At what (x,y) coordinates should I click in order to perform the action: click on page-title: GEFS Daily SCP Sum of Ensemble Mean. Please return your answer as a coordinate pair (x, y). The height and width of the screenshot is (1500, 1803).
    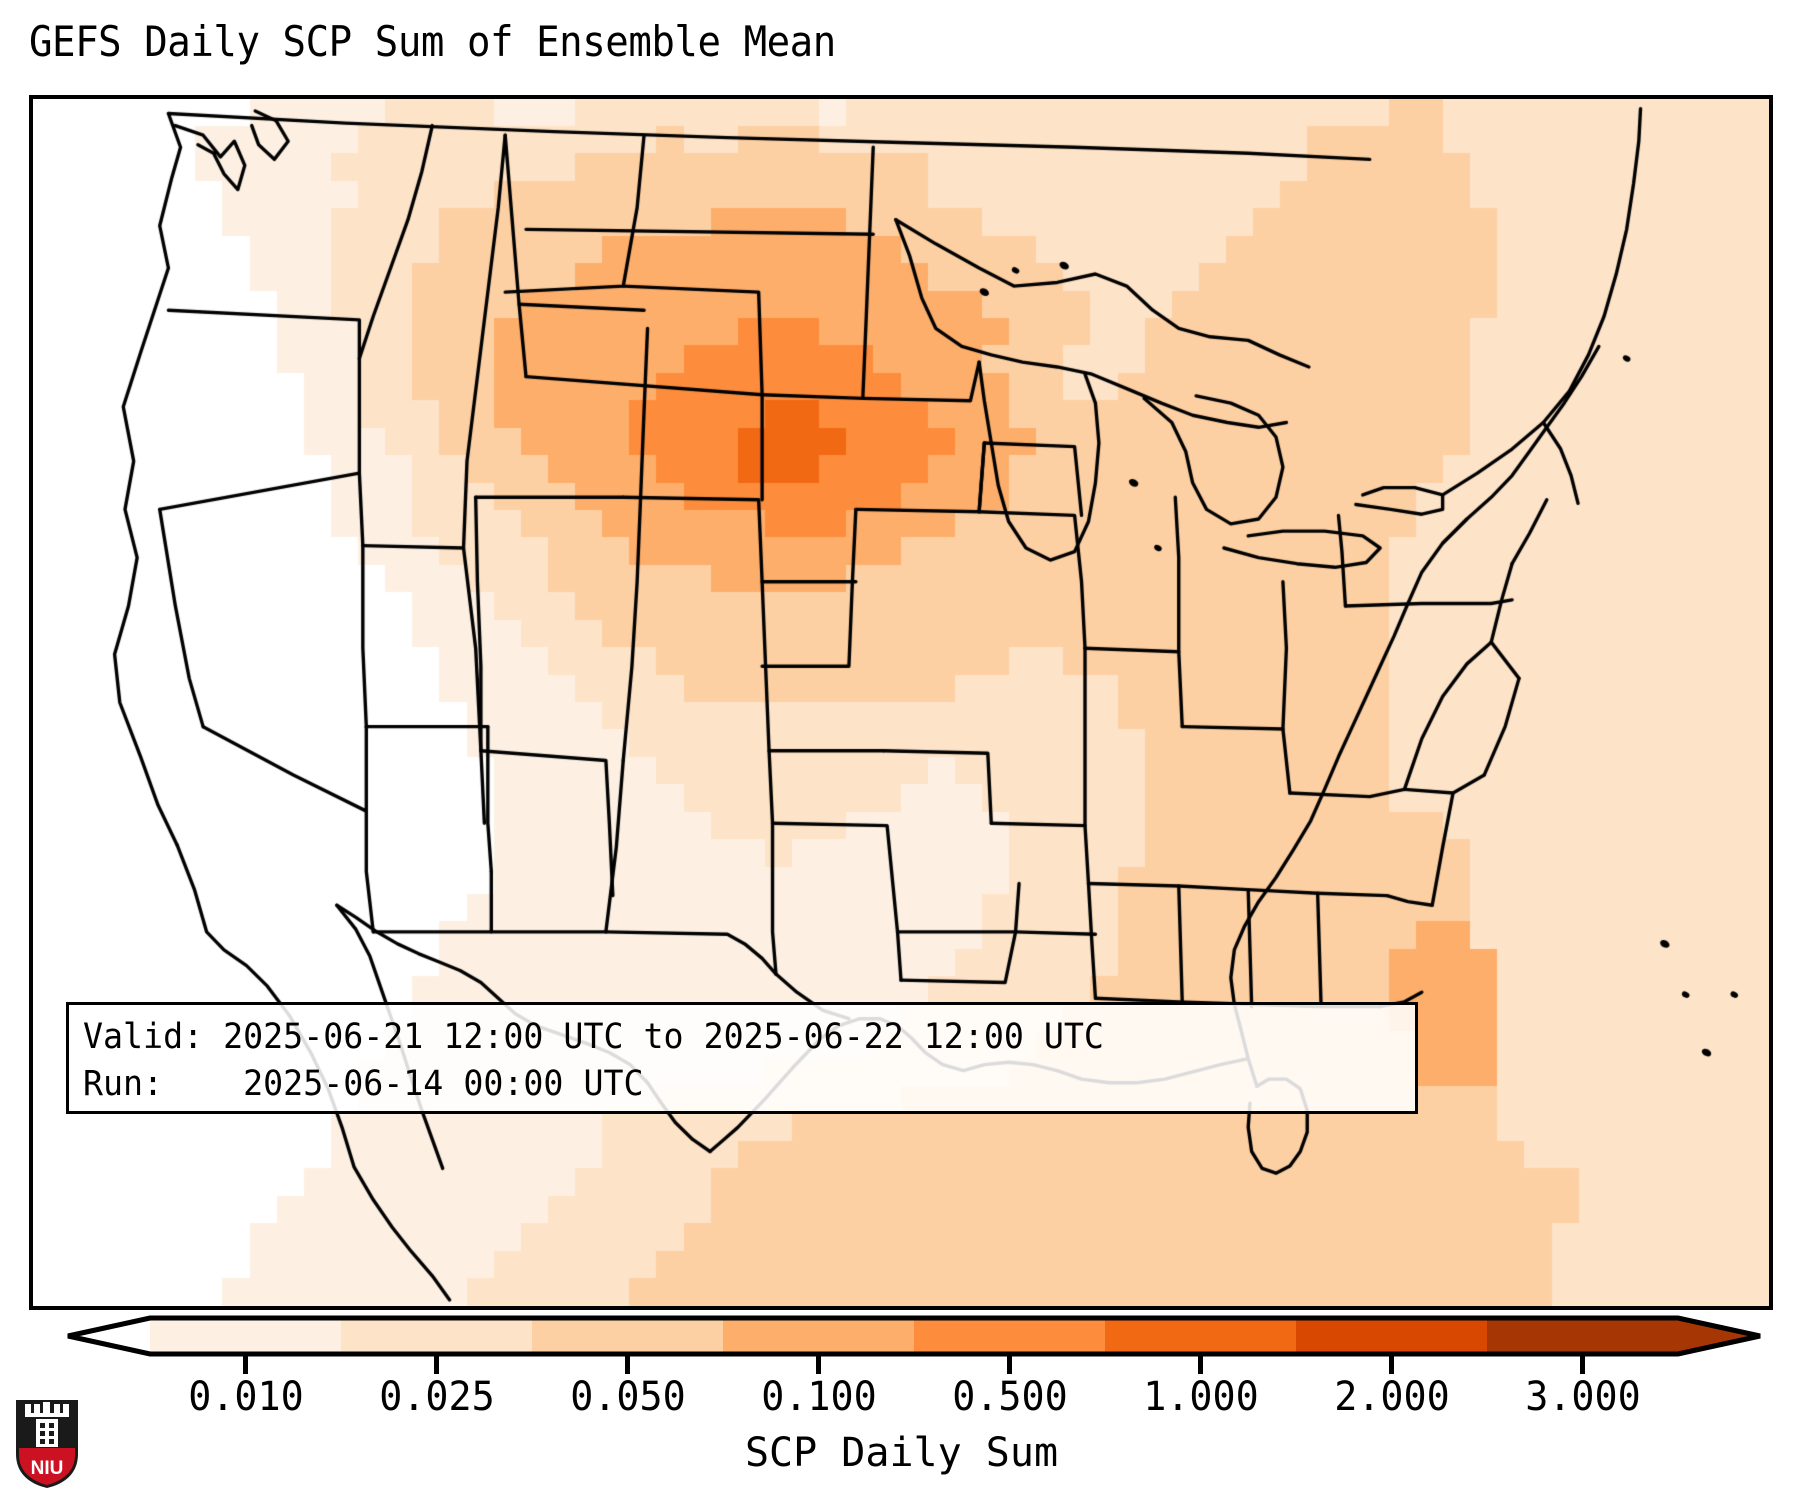
    Looking at the image, I should click on (432, 41).